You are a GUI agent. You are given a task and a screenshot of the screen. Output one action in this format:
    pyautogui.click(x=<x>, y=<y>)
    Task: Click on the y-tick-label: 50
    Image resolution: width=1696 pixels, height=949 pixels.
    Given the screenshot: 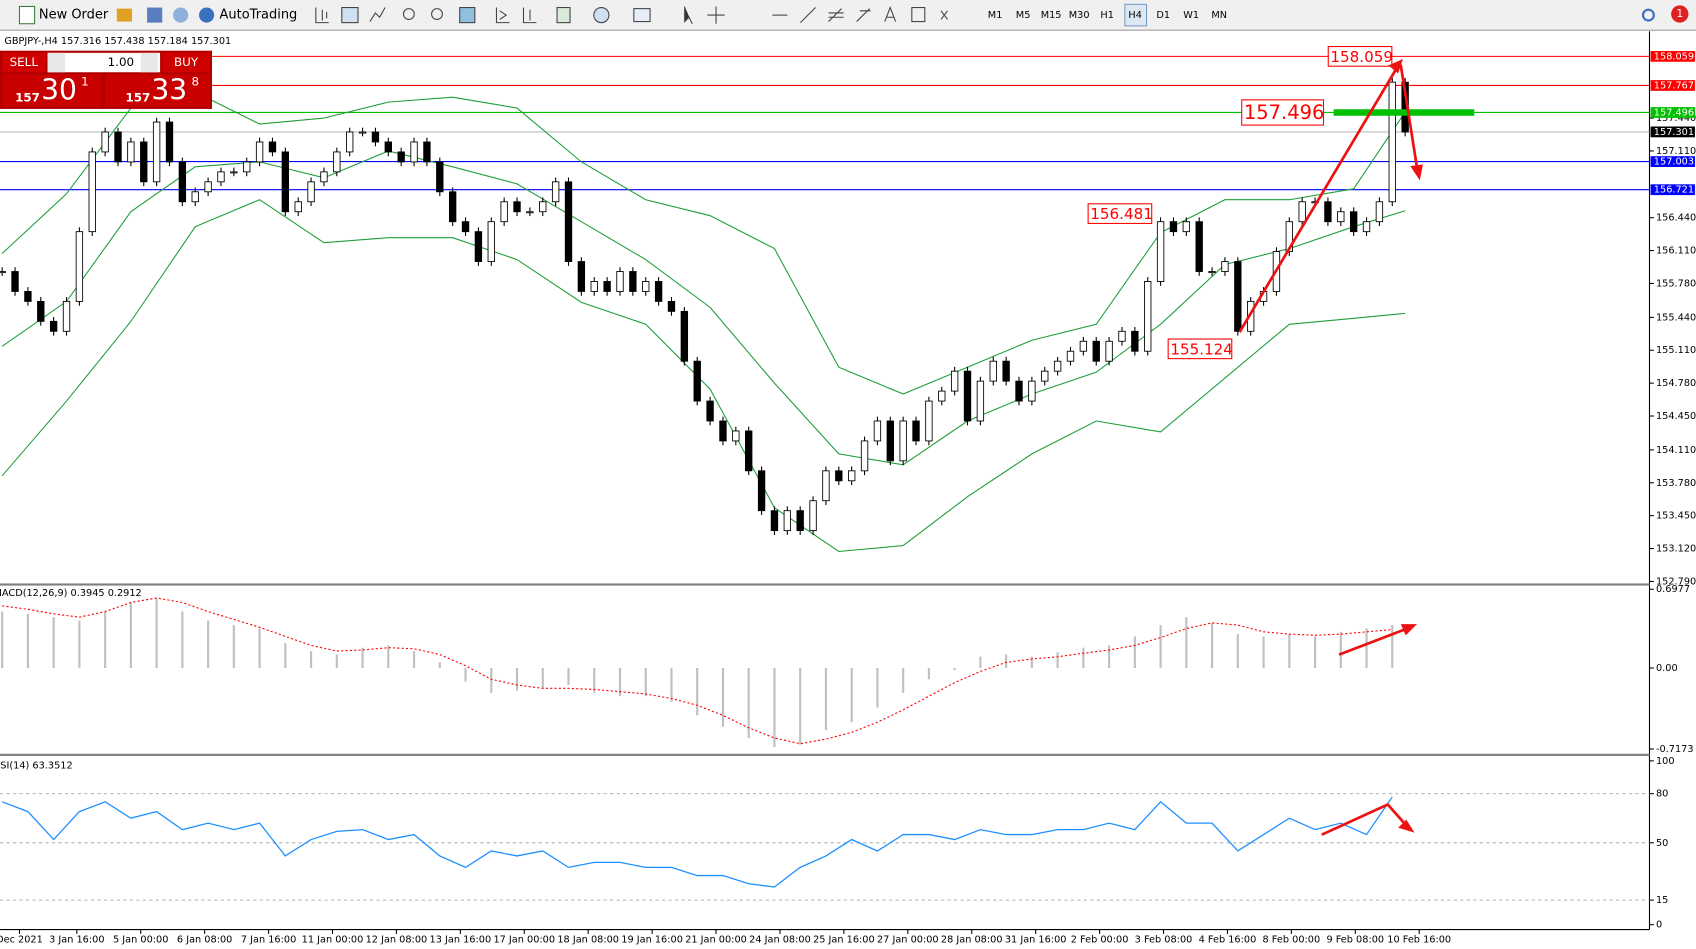 What is the action you would take?
    pyautogui.click(x=1662, y=843)
    